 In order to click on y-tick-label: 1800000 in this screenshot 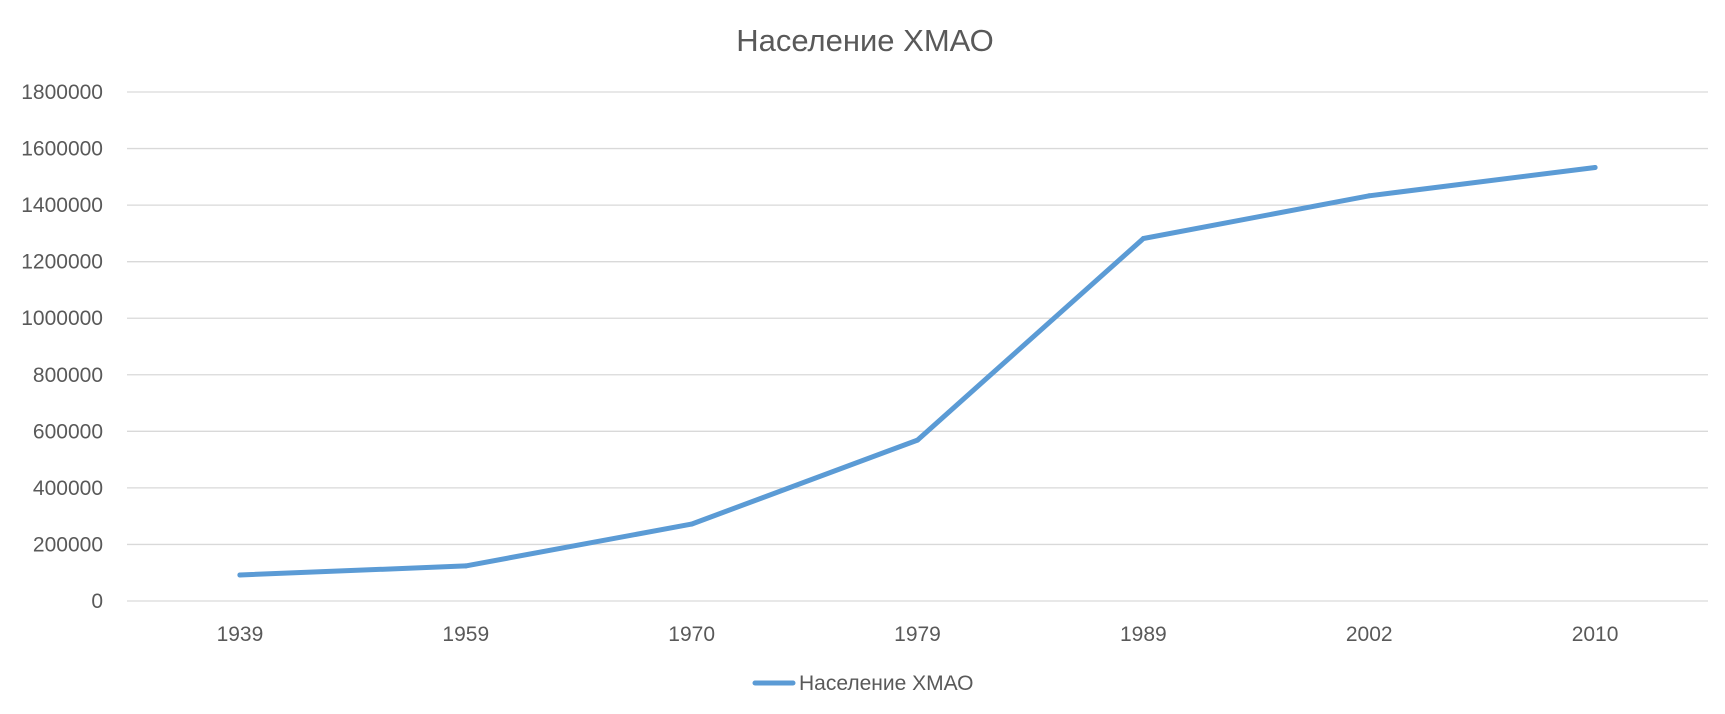, I will do `click(62, 92)`.